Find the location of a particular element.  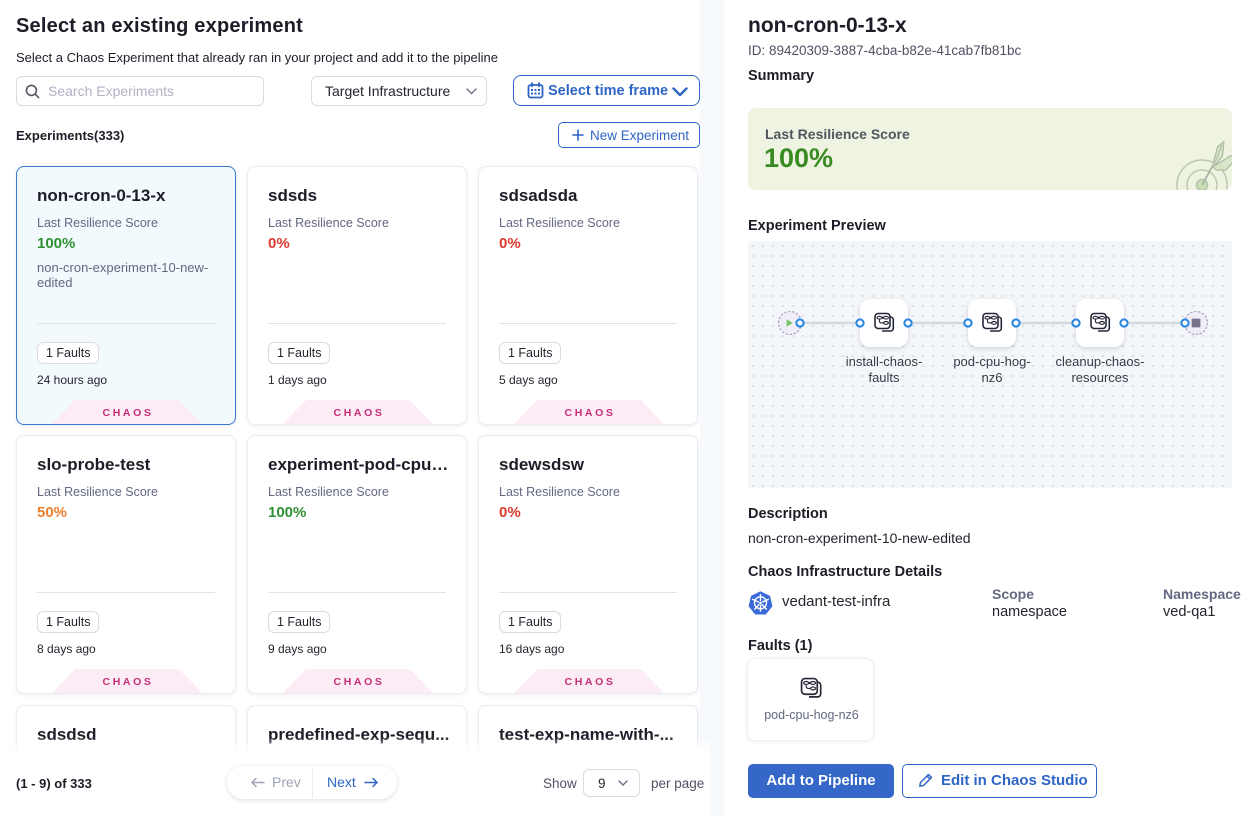

svg-text: nz6 is located at coordinates (992, 377).